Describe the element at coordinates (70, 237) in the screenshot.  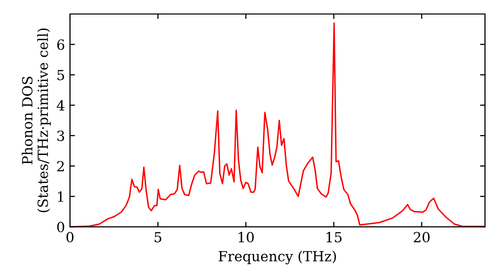
I see `x-tick-label: 0` at that location.